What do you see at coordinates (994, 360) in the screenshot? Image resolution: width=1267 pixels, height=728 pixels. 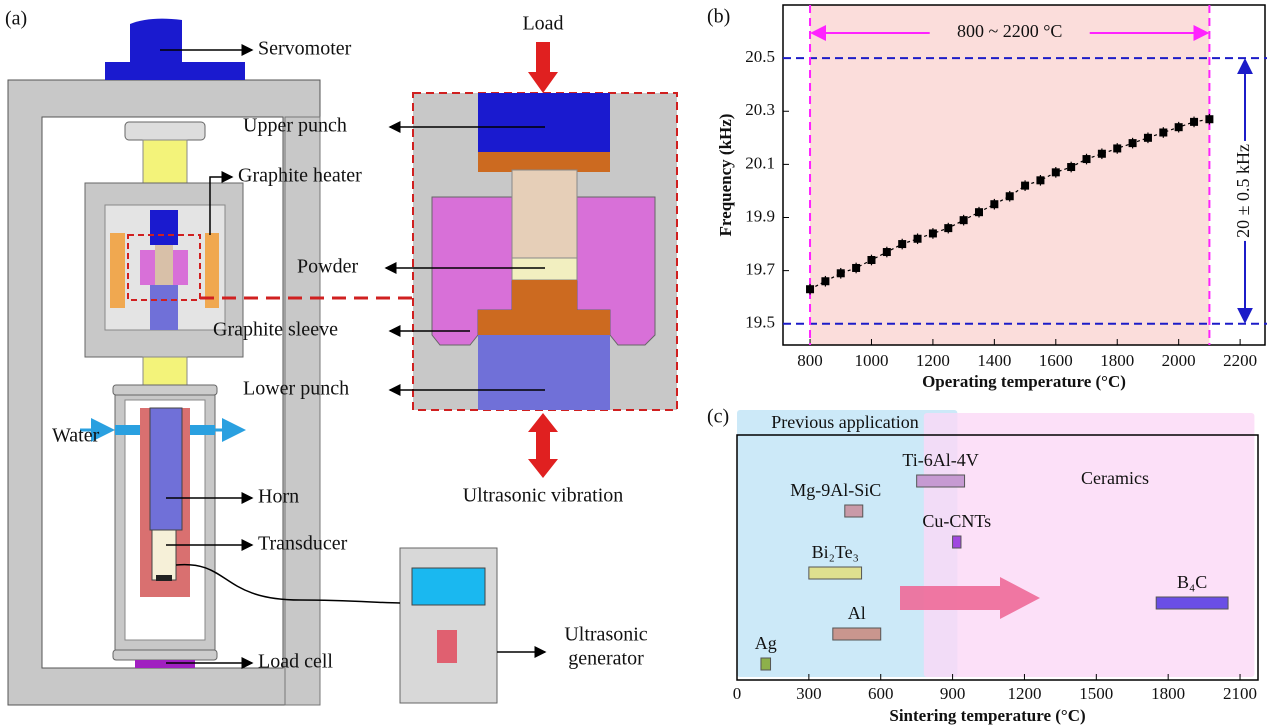 I see `x-tick-label: 1400` at bounding box center [994, 360].